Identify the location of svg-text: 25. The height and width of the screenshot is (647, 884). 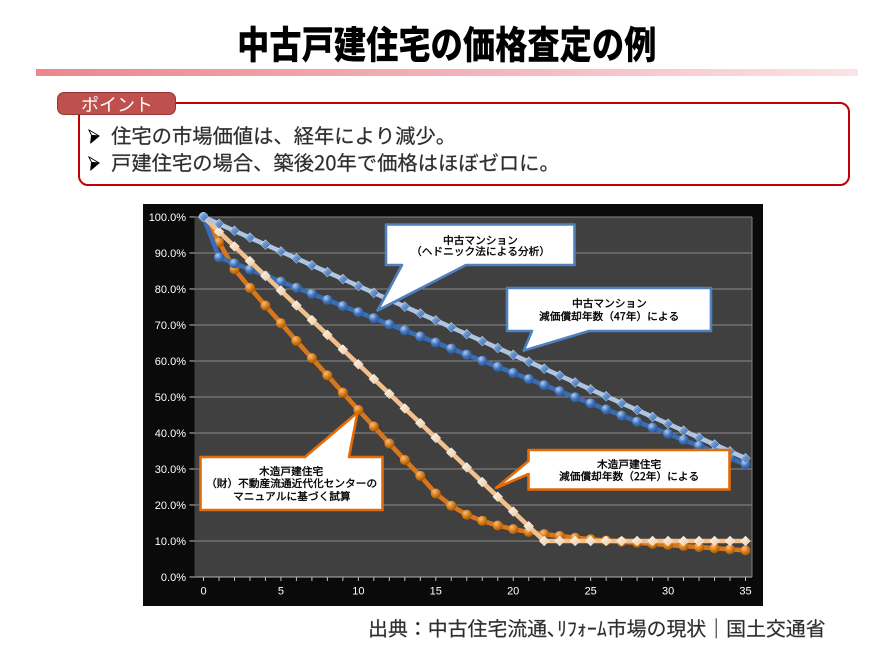
(591, 592).